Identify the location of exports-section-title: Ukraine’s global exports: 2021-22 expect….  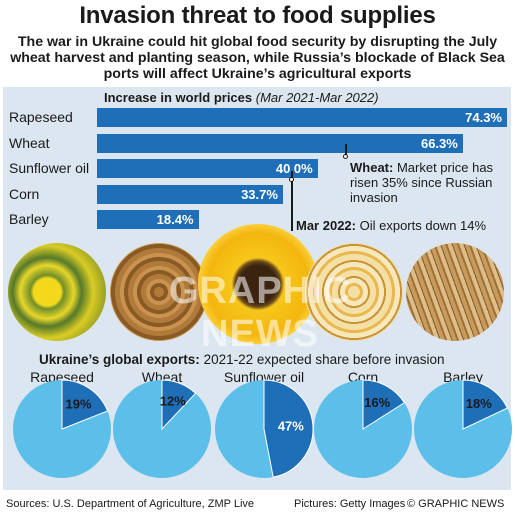
(241, 359).